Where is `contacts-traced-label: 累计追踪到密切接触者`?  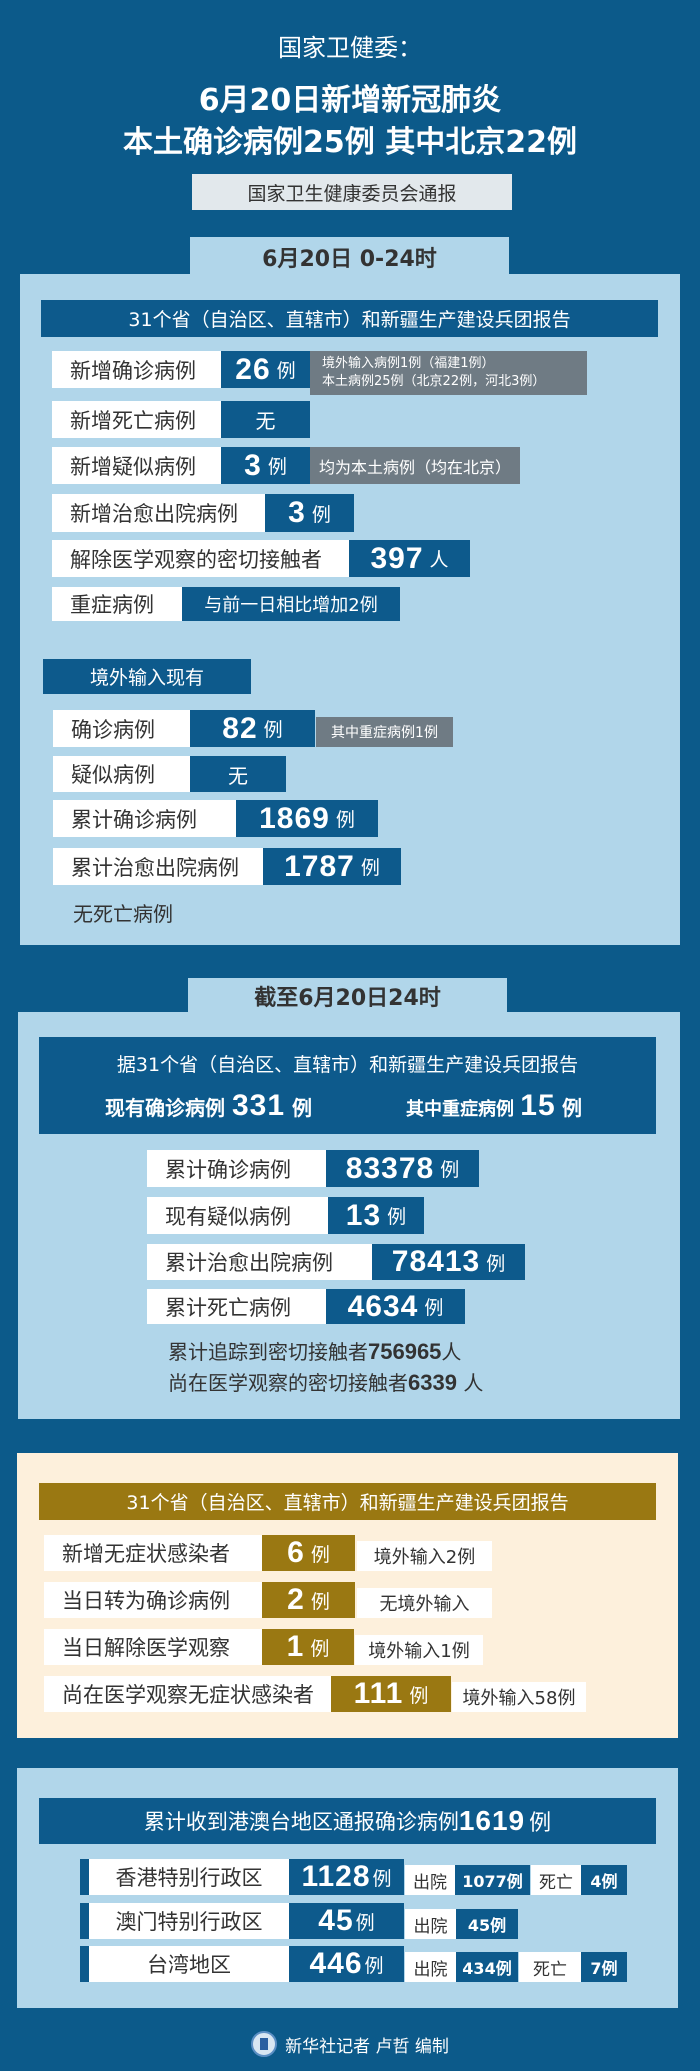 contacts-traced-label: 累计追踪到密切接触者 is located at coordinates (268, 1352).